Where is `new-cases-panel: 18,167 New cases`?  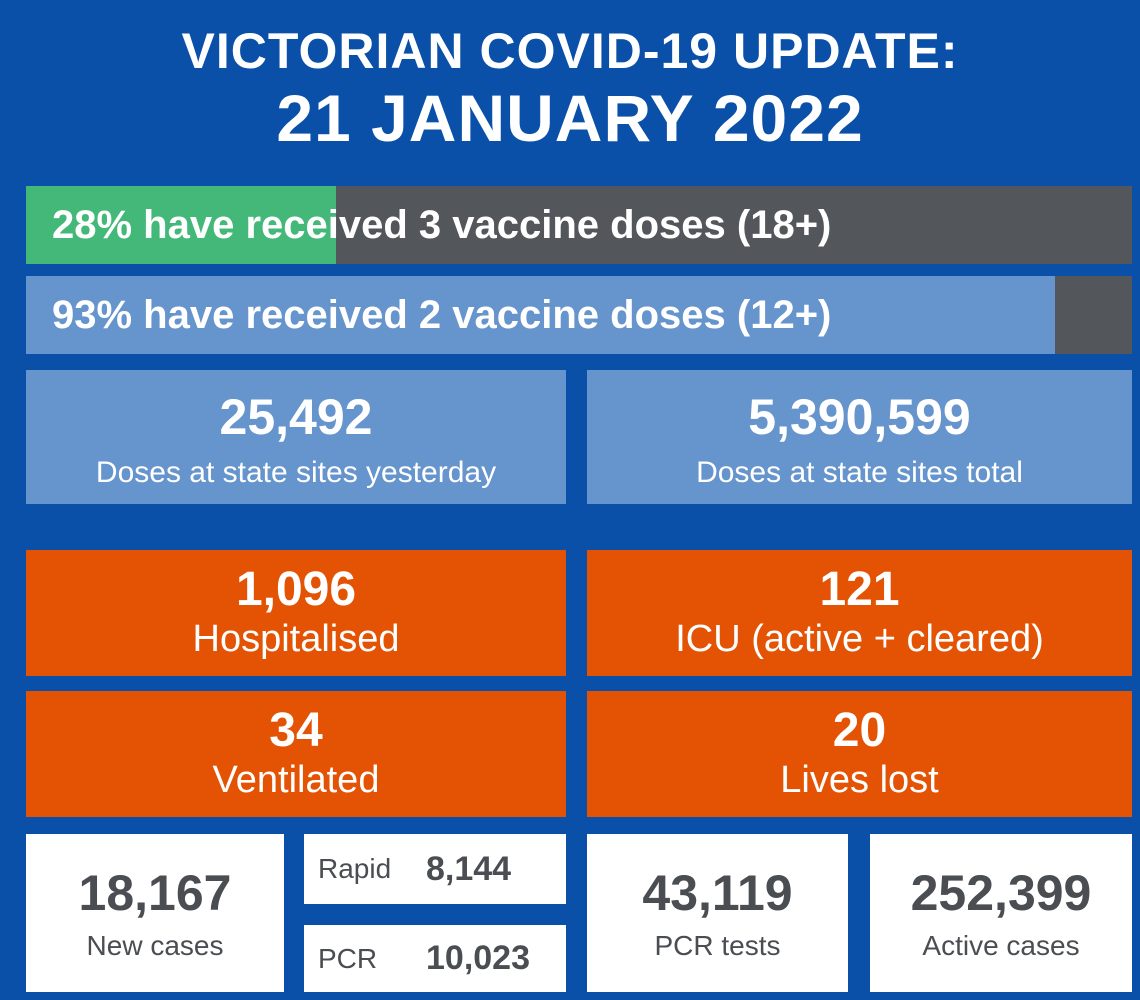 new-cases-panel: 18,167 New cases is located at coordinates (155, 913).